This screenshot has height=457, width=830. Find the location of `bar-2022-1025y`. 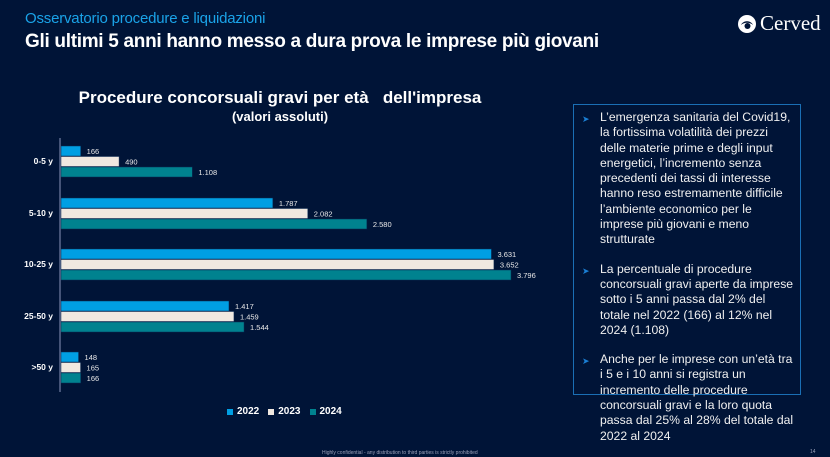

bar-2022-1025y is located at coordinates (276, 254).